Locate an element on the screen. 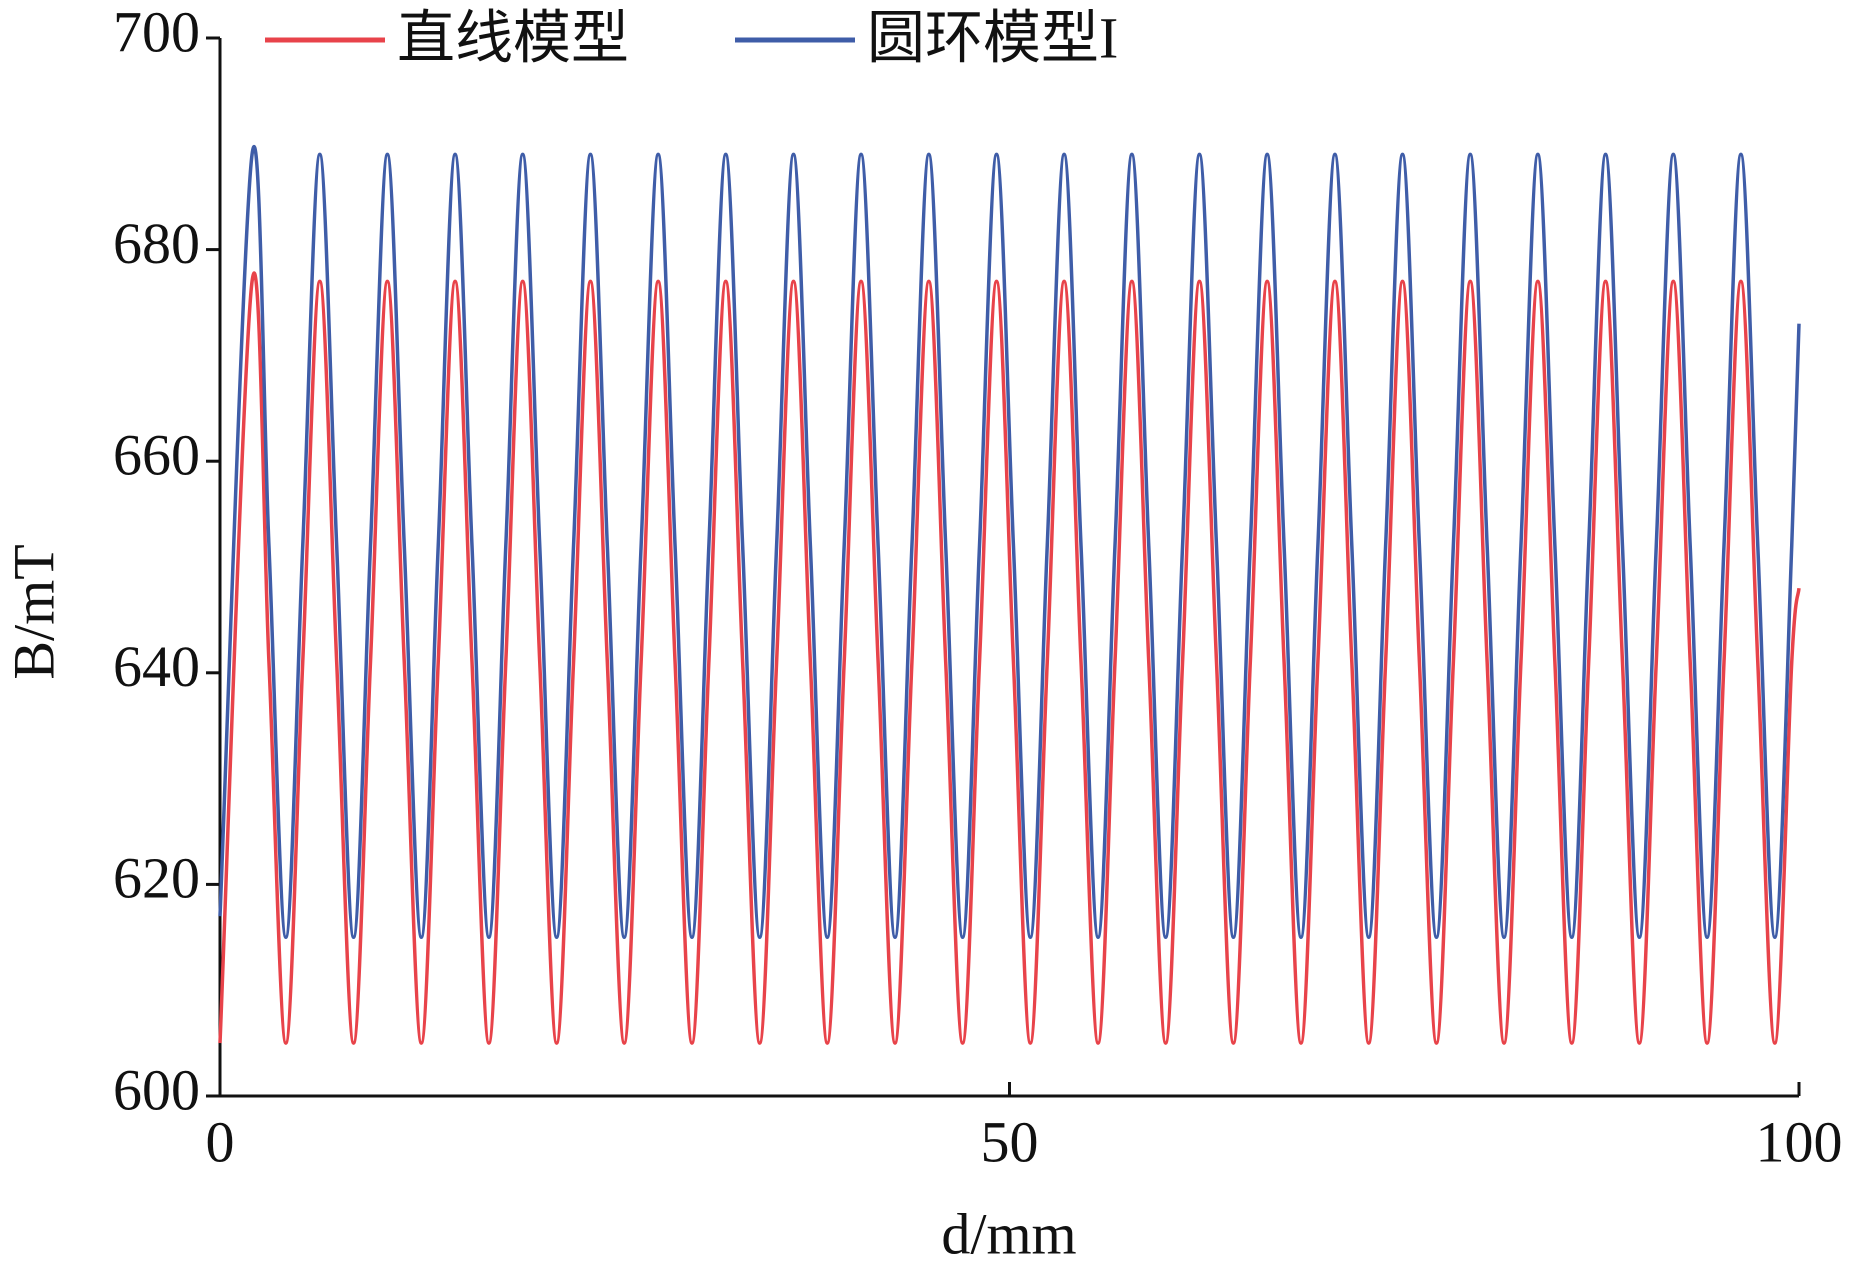 This screenshot has height=1273, width=1854. y-tick-label: 620 is located at coordinates (156, 878).